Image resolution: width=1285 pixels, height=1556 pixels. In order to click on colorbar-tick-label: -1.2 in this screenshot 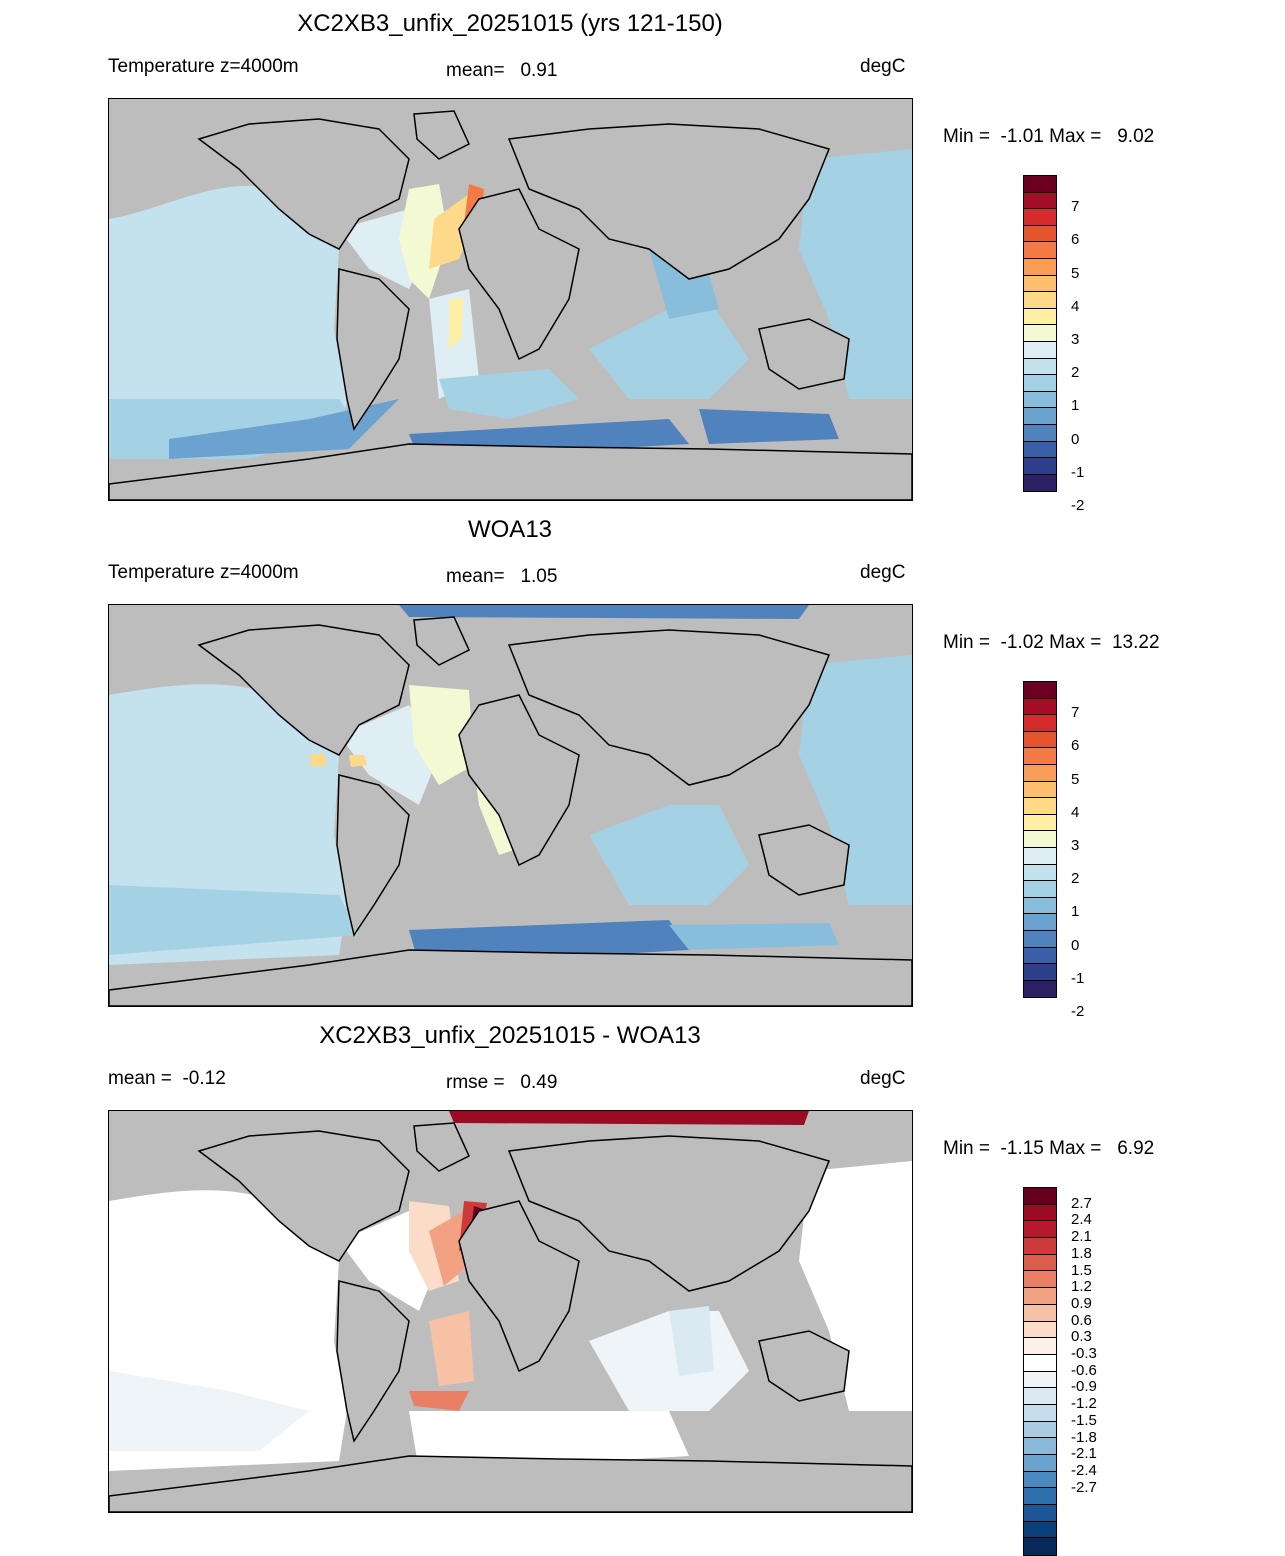, I will do `click(1084, 1404)`.